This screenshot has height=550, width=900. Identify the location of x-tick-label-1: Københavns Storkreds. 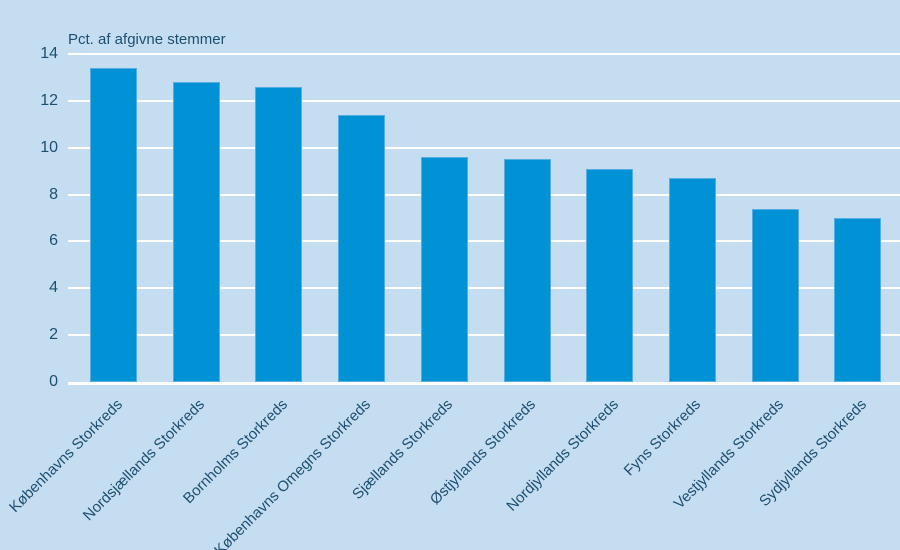
(65, 456).